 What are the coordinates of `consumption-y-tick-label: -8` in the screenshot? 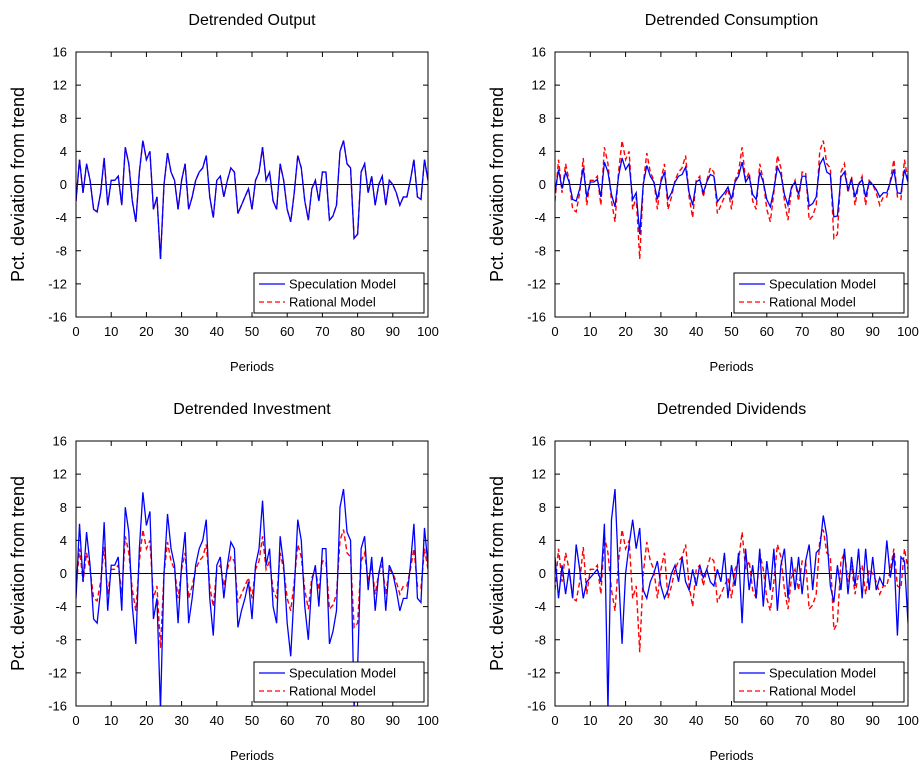 It's located at (540, 250).